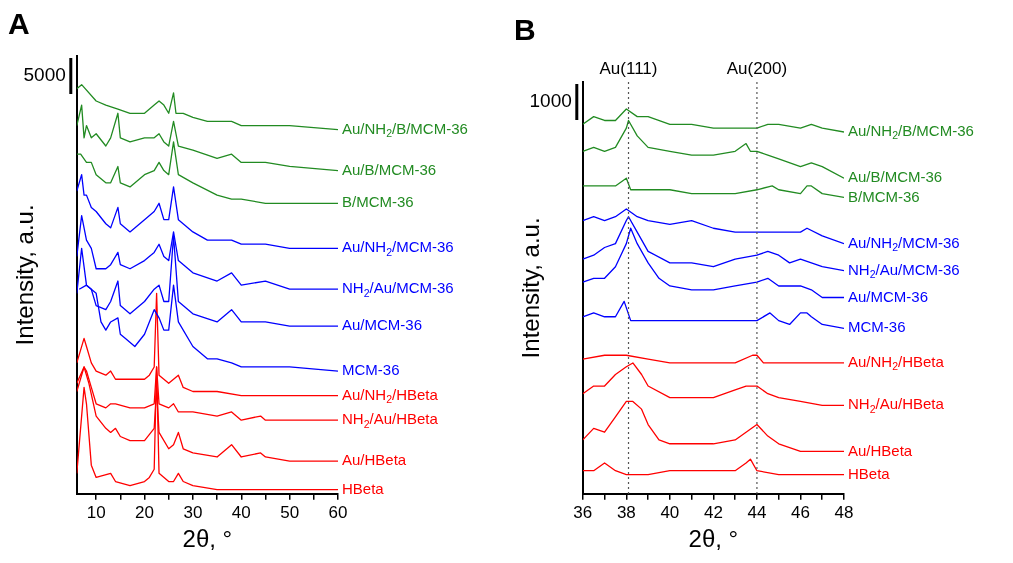  Describe the element at coordinates (800, 512) in the screenshot. I see `x-tick-label: 46` at that location.